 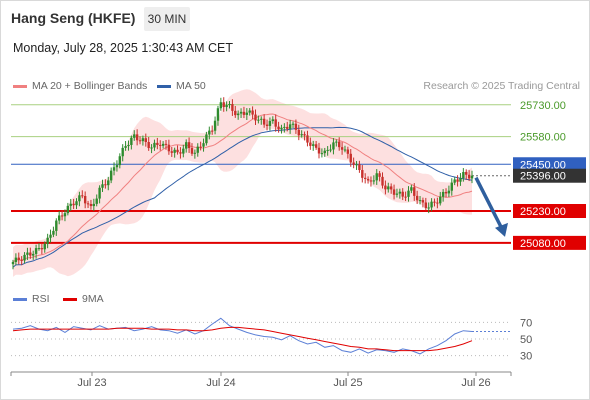 What do you see at coordinates (549, 175) in the screenshot?
I see `level-box-25396.00` at bounding box center [549, 175].